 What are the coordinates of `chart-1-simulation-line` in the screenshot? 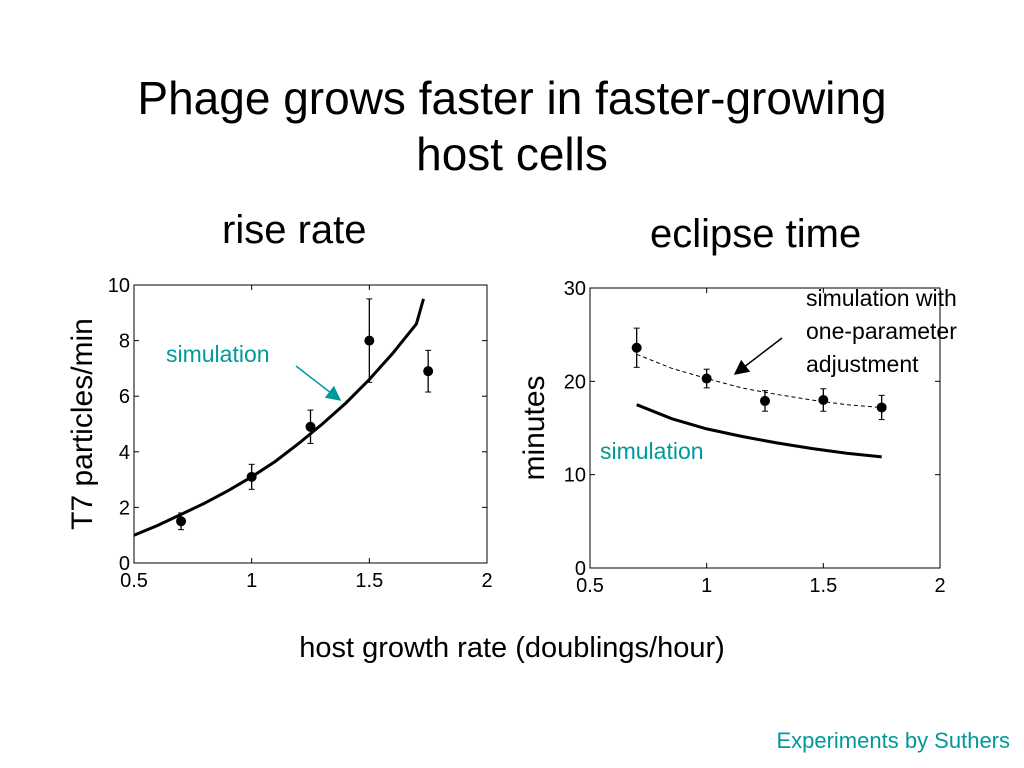 It's located at (279, 417).